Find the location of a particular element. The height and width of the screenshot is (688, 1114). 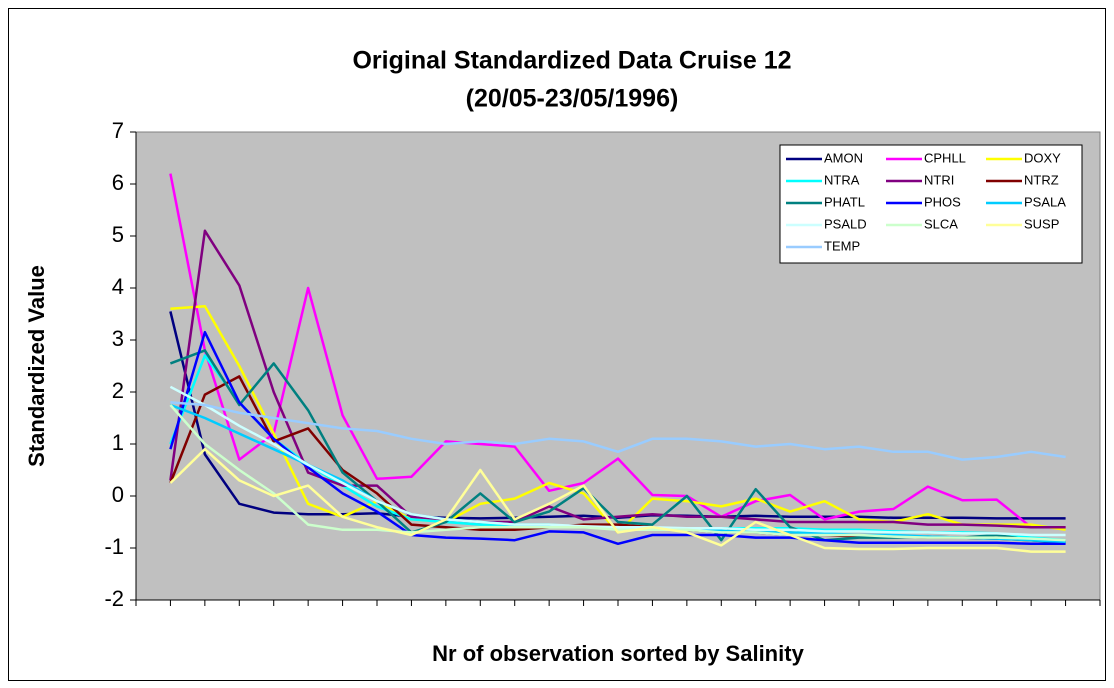

legend-label: PSALA is located at coordinates (1045, 201).